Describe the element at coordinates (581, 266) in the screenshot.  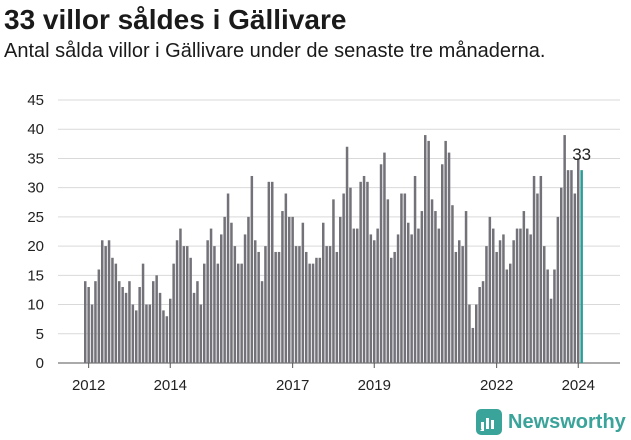
I see `bar-highlight` at that location.